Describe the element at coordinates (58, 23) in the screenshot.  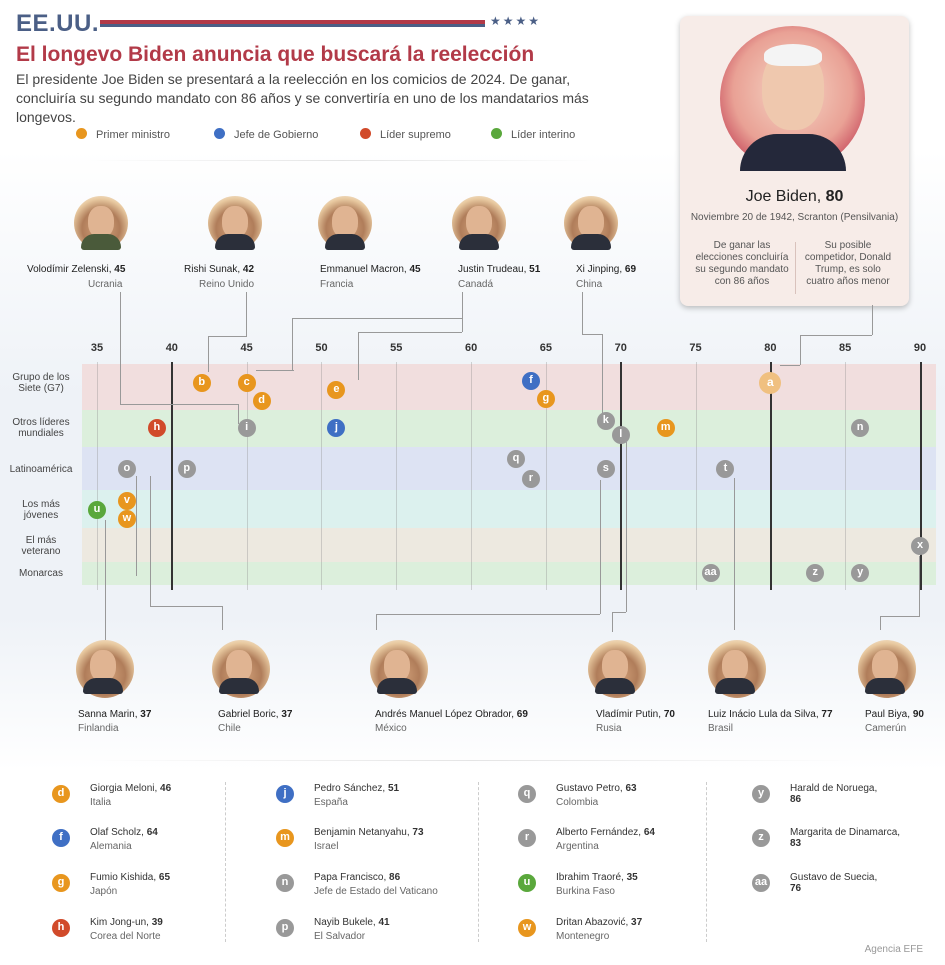
I see `section-label: EE.UU.` at that location.